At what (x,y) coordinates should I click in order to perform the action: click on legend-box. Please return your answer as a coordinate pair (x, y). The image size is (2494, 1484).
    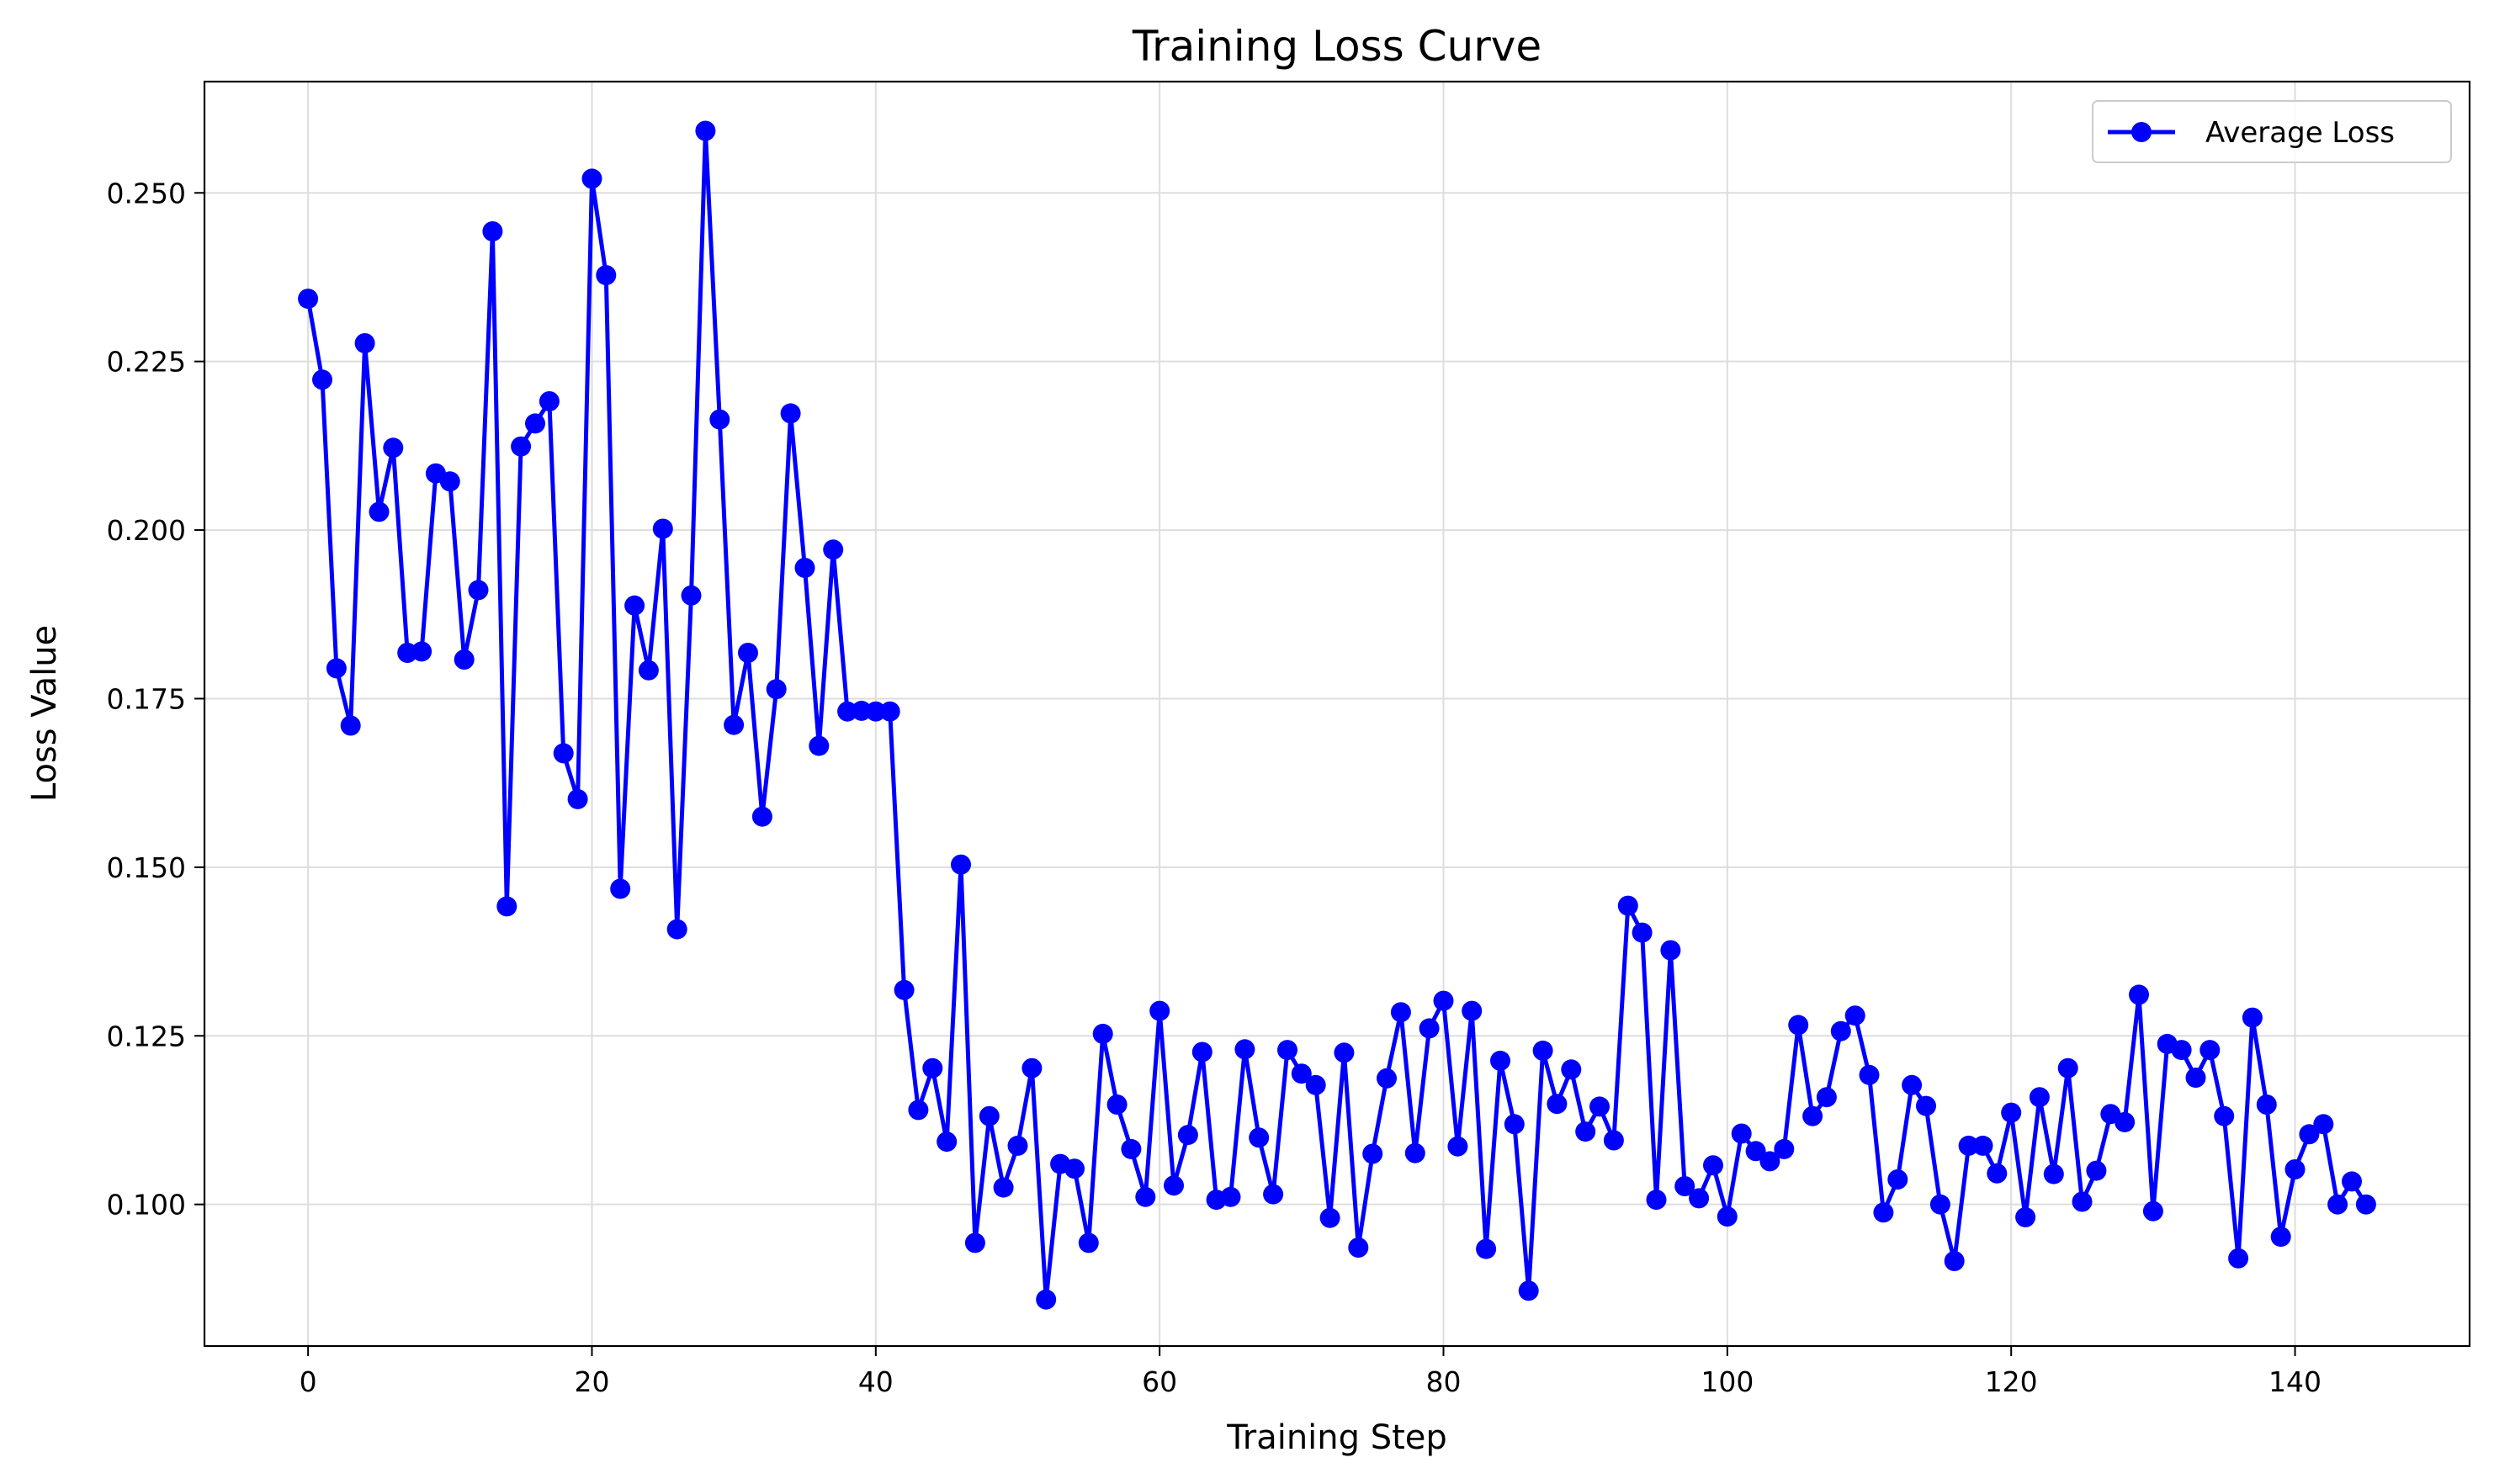
    Looking at the image, I should click on (2272, 131).